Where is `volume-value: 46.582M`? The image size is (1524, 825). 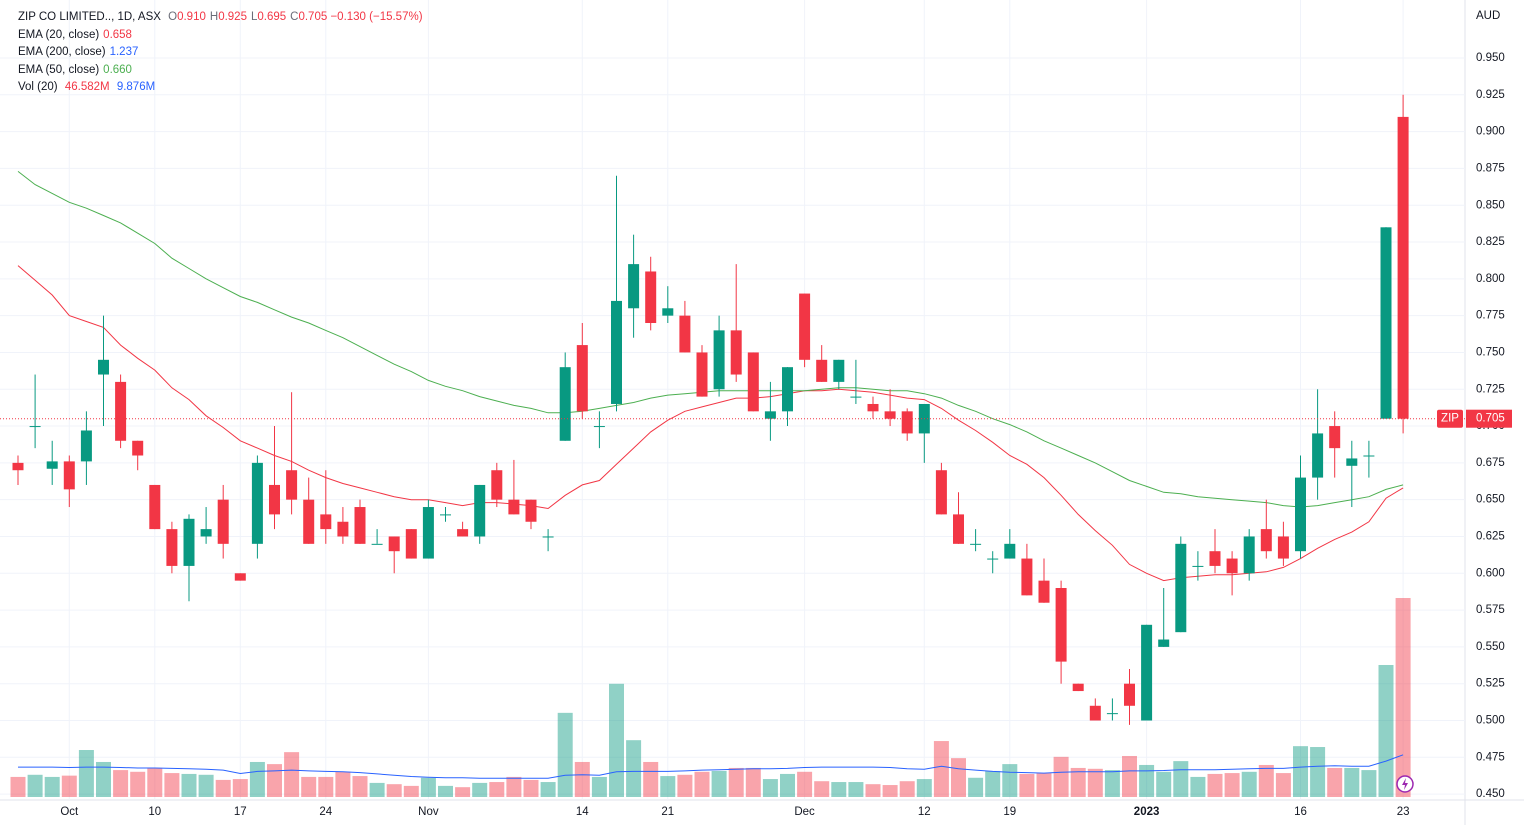
volume-value: 46.582M is located at coordinates (87, 87).